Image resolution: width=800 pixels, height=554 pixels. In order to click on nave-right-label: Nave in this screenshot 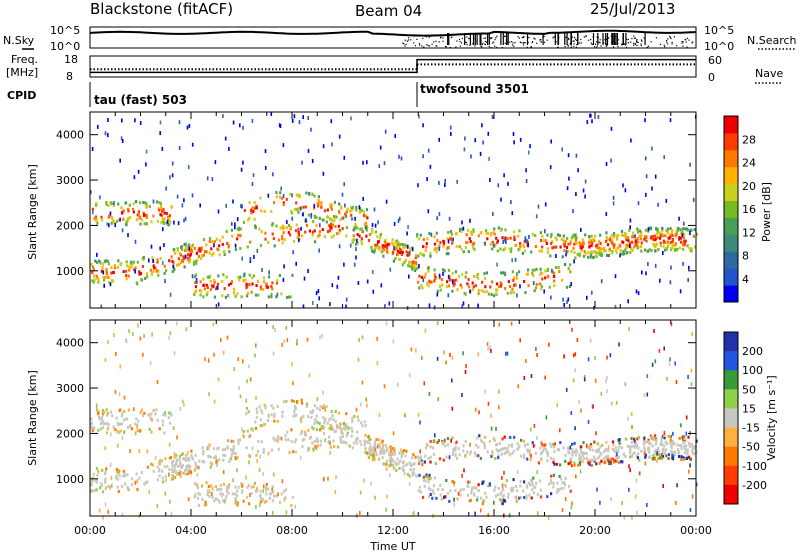, I will do `click(769, 73)`.